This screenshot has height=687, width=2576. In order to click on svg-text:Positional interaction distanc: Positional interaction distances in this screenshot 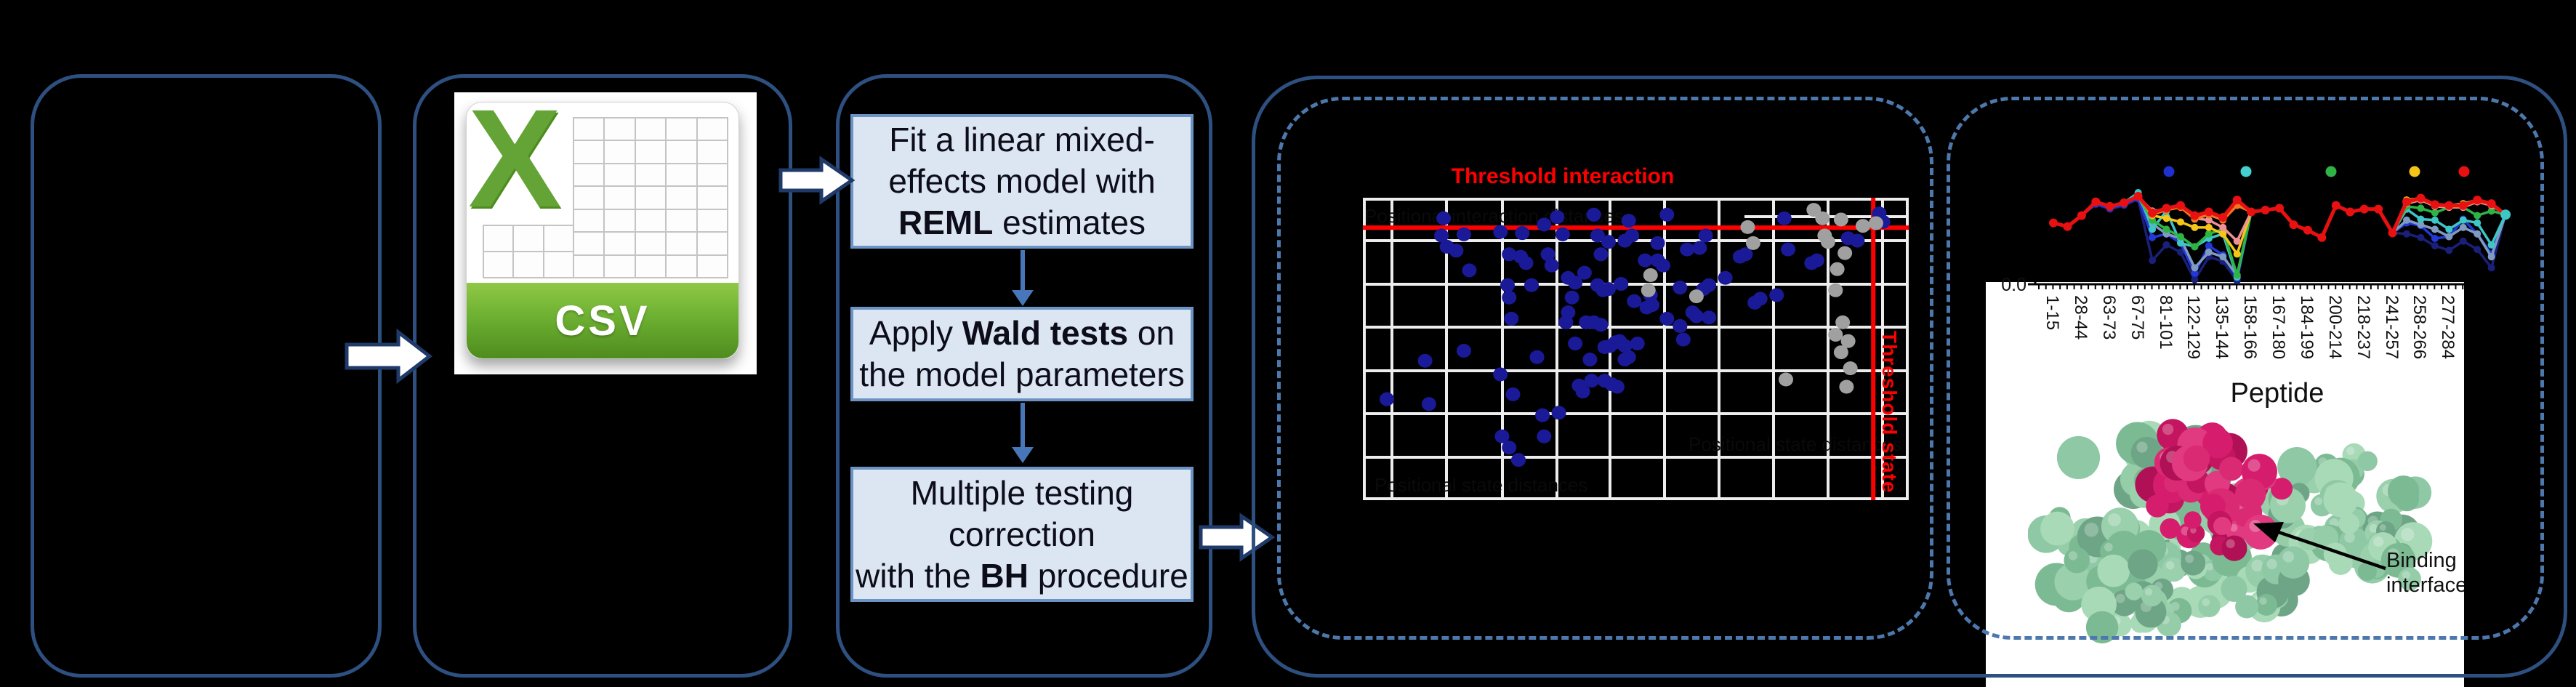, I will do `click(1494, 216)`.